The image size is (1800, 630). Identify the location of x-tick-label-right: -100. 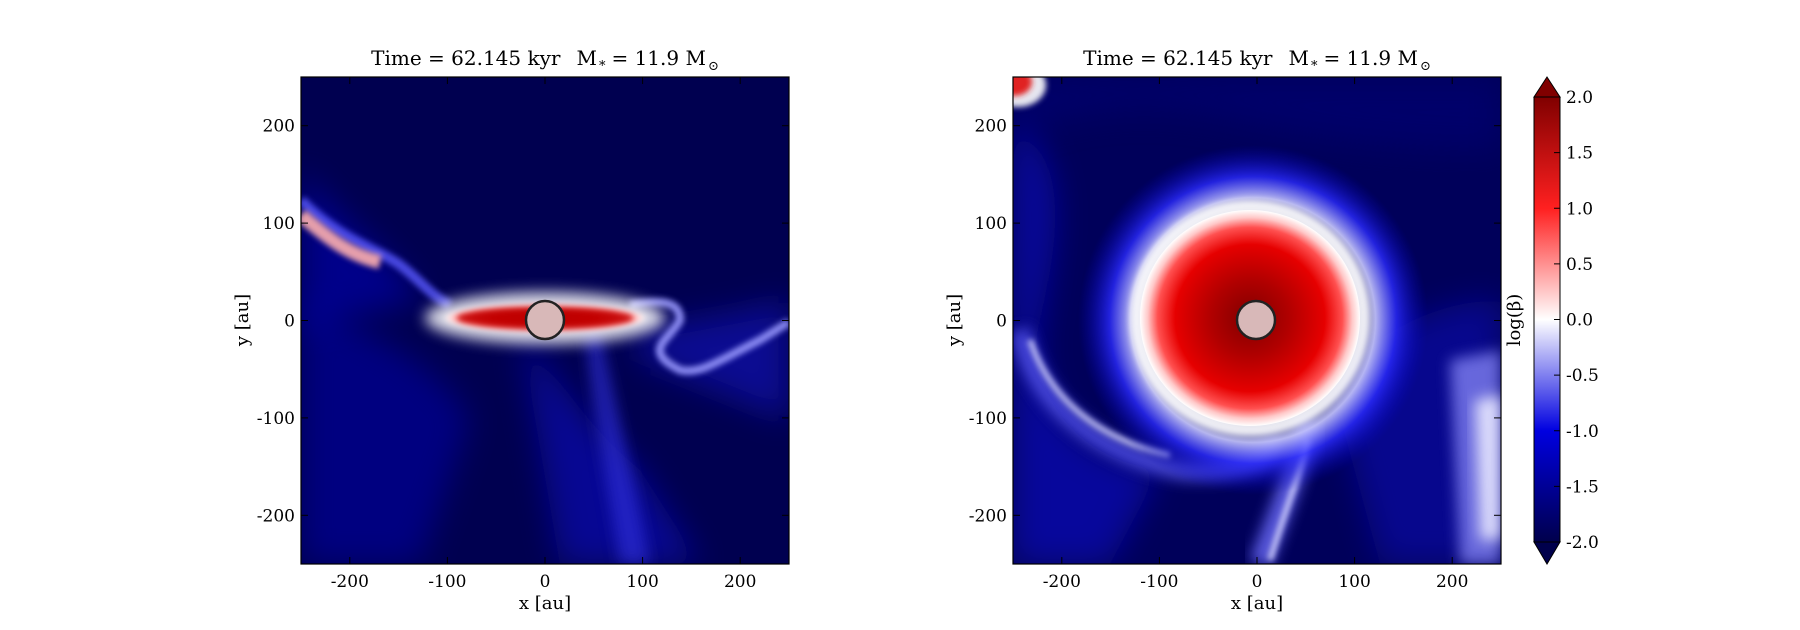
(1159, 582).